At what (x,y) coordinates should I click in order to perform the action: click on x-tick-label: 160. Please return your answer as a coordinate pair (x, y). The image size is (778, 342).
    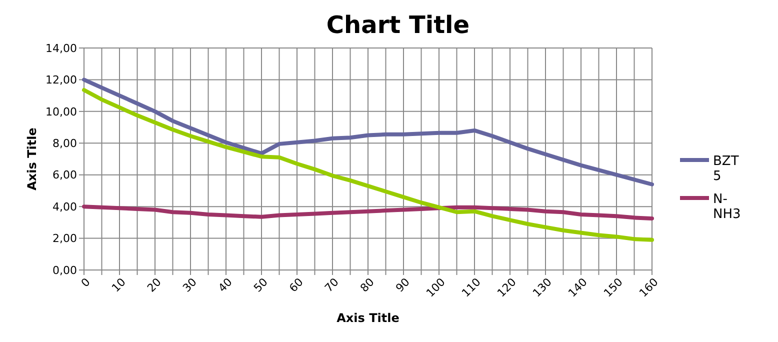
    Looking at the image, I should click on (648, 288).